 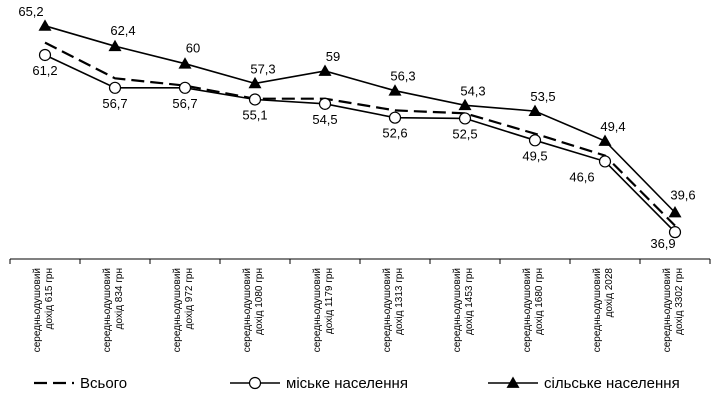 What do you see at coordinates (609, 293) in the screenshot?
I see `x-tick-label: дохід 2028` at bounding box center [609, 293].